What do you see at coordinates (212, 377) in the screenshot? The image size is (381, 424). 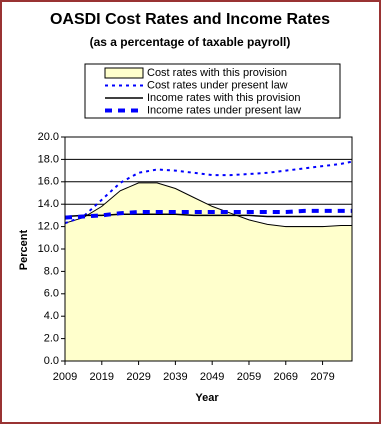 I see `x-tick-label: 2049` at bounding box center [212, 377].